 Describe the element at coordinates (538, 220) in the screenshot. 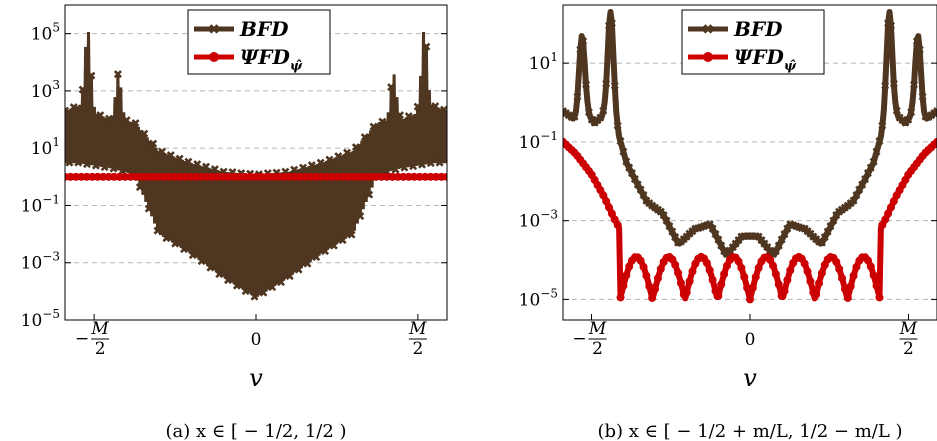

I see `y-tick-label: 10⁻³` at that location.